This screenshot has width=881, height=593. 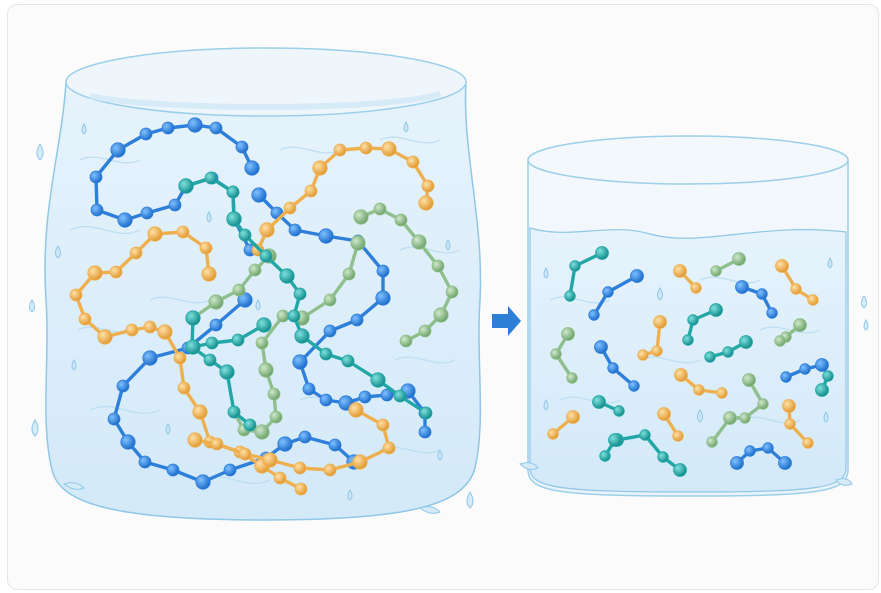 I want to click on long-chain-orange, so click(x=291, y=439).